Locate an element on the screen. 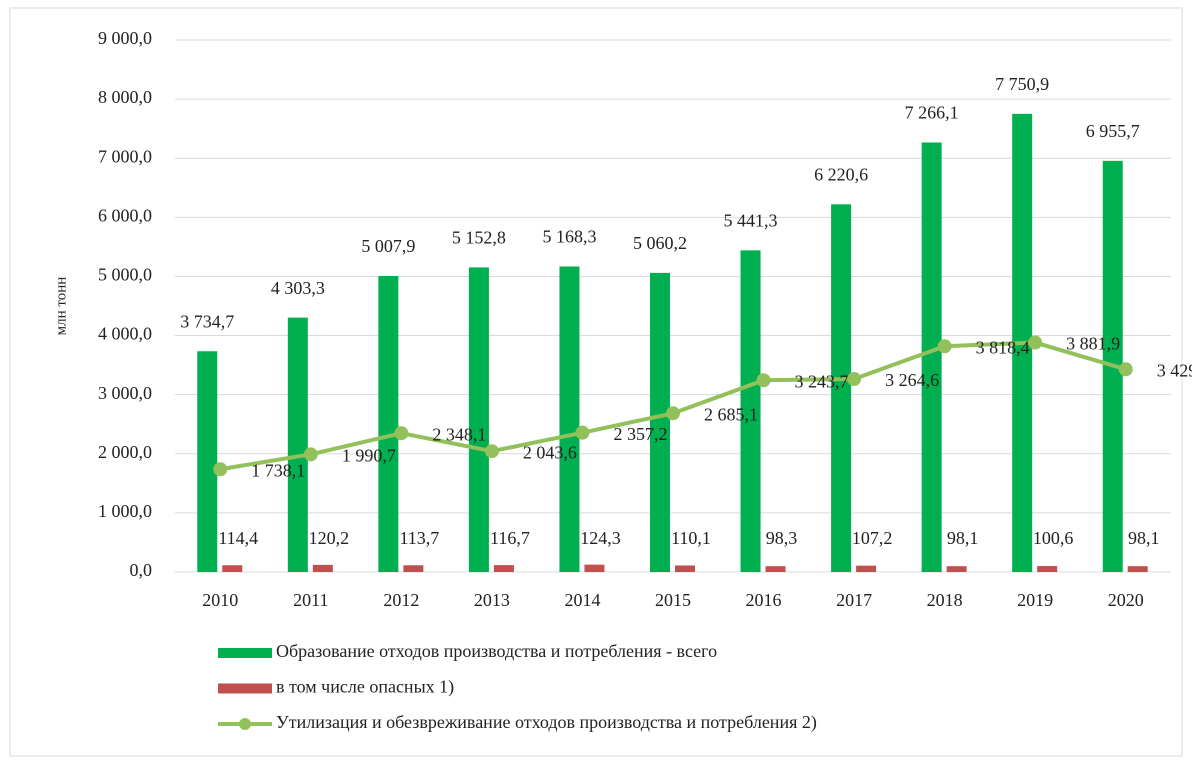 This screenshot has width=1192, height=760. x-tick-label: 2012 is located at coordinates (401, 600).